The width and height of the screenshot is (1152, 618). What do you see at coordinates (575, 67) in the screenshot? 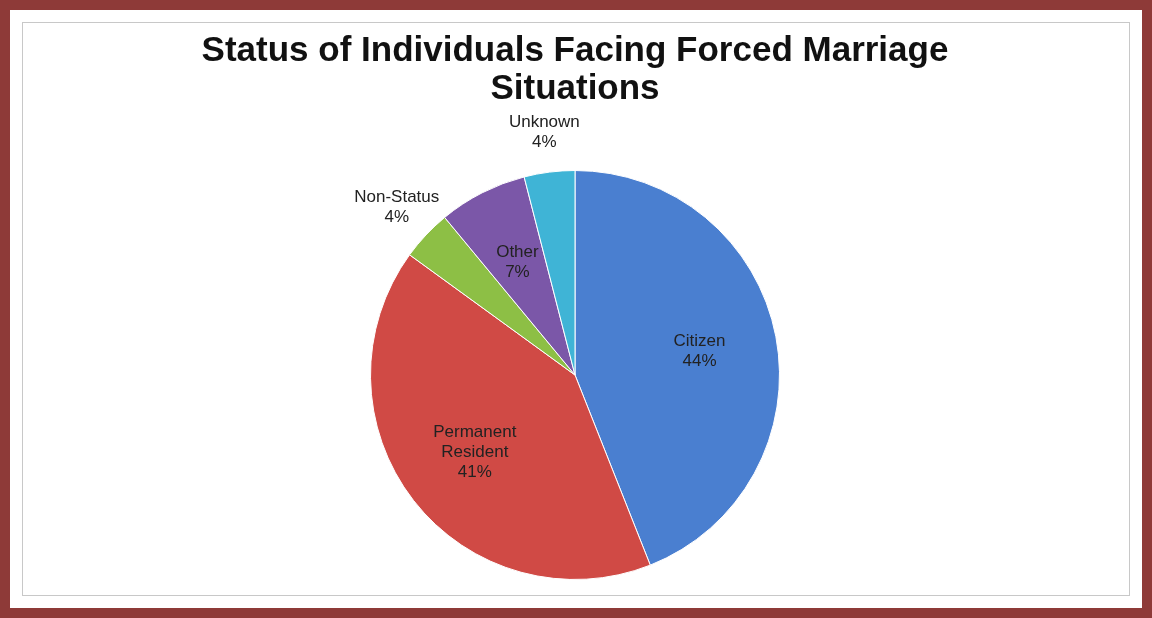
I see `chart-title: Status of Individuals Facing Forced Marriage Situations` at bounding box center [575, 67].